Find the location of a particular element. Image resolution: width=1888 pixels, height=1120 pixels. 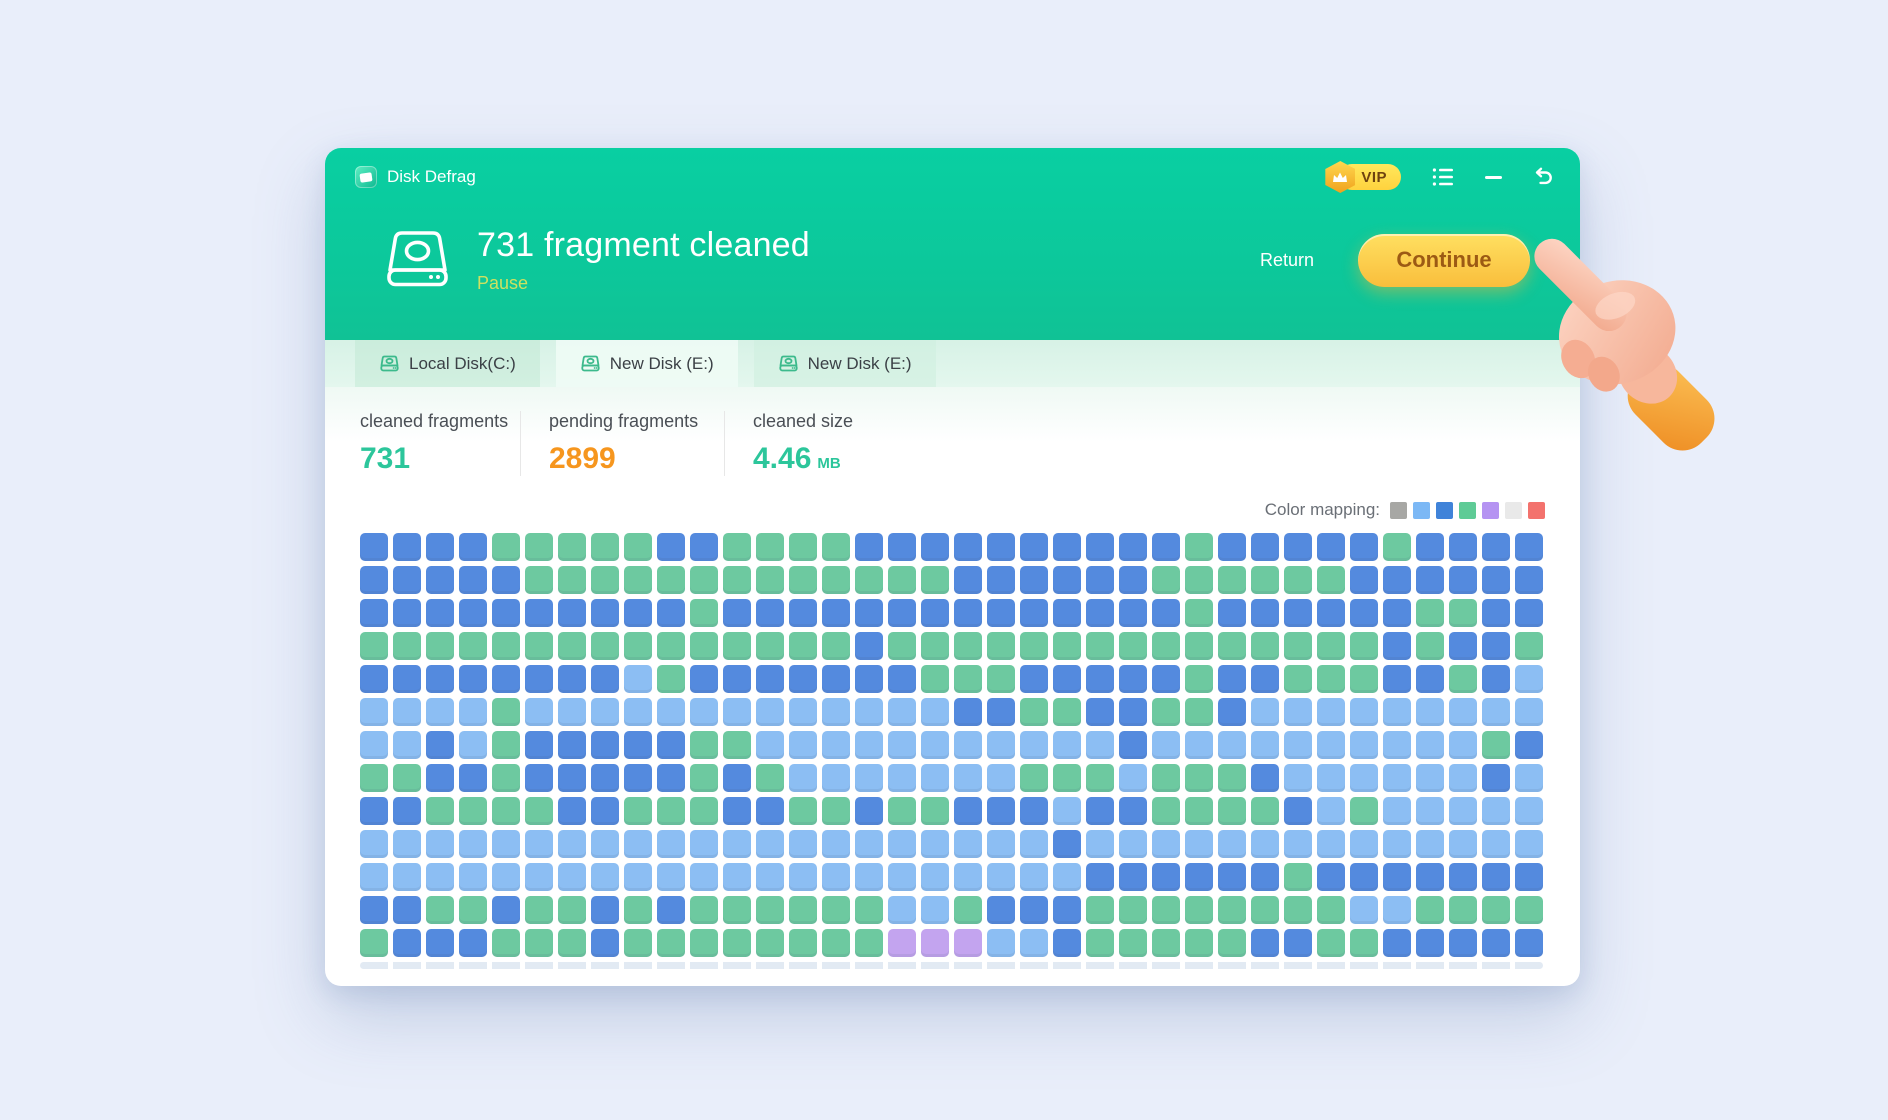

titlebar: Disk Defrag VIP is located at coordinates (954, 177).